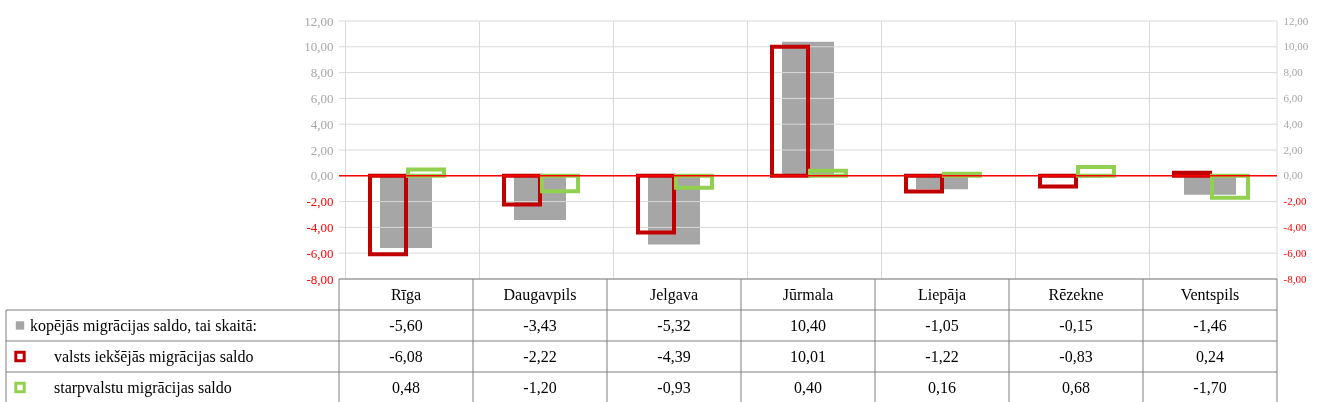 Image resolution: width=1344 pixels, height=402 pixels. What do you see at coordinates (1076, 356) in the screenshot?
I see `data-label: -0,83` at bounding box center [1076, 356].